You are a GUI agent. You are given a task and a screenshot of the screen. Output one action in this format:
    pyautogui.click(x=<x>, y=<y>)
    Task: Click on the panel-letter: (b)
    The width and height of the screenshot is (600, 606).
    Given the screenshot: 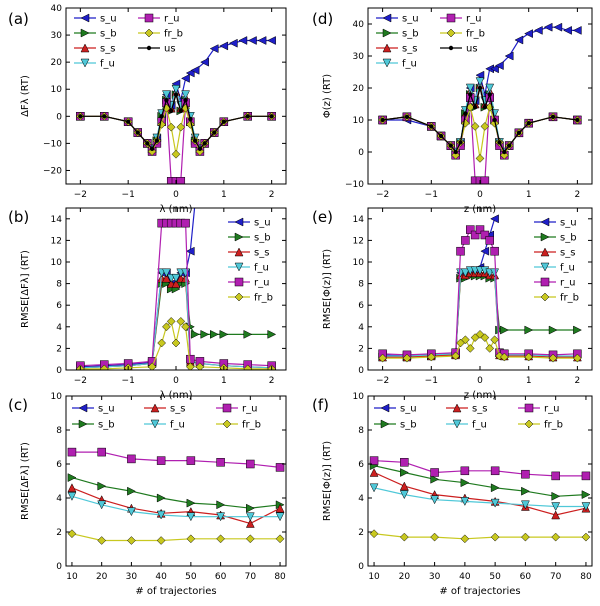 What is the action you would take?
    pyautogui.click(x=18, y=217)
    